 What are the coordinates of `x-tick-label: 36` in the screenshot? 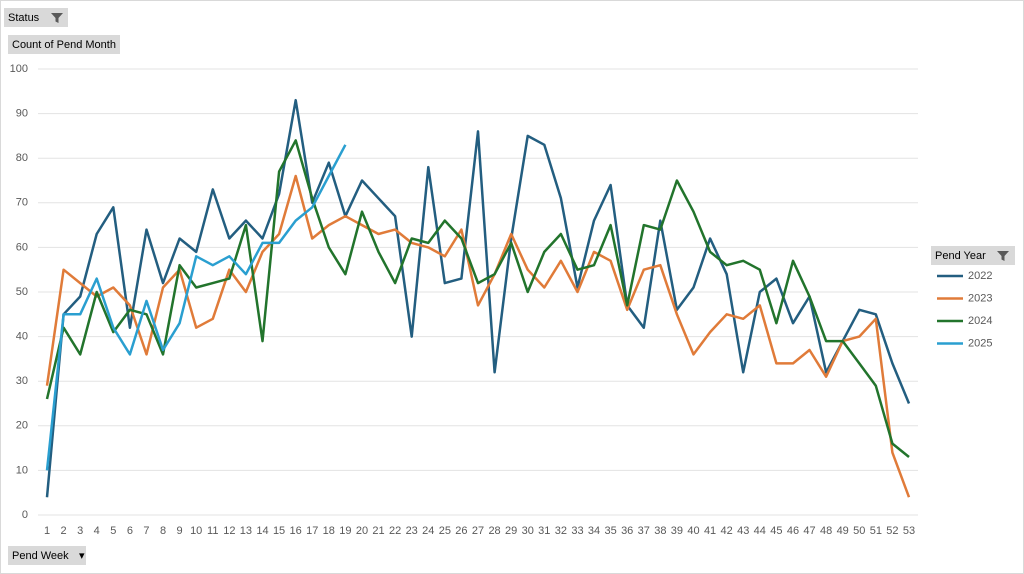 It's located at (627, 531).